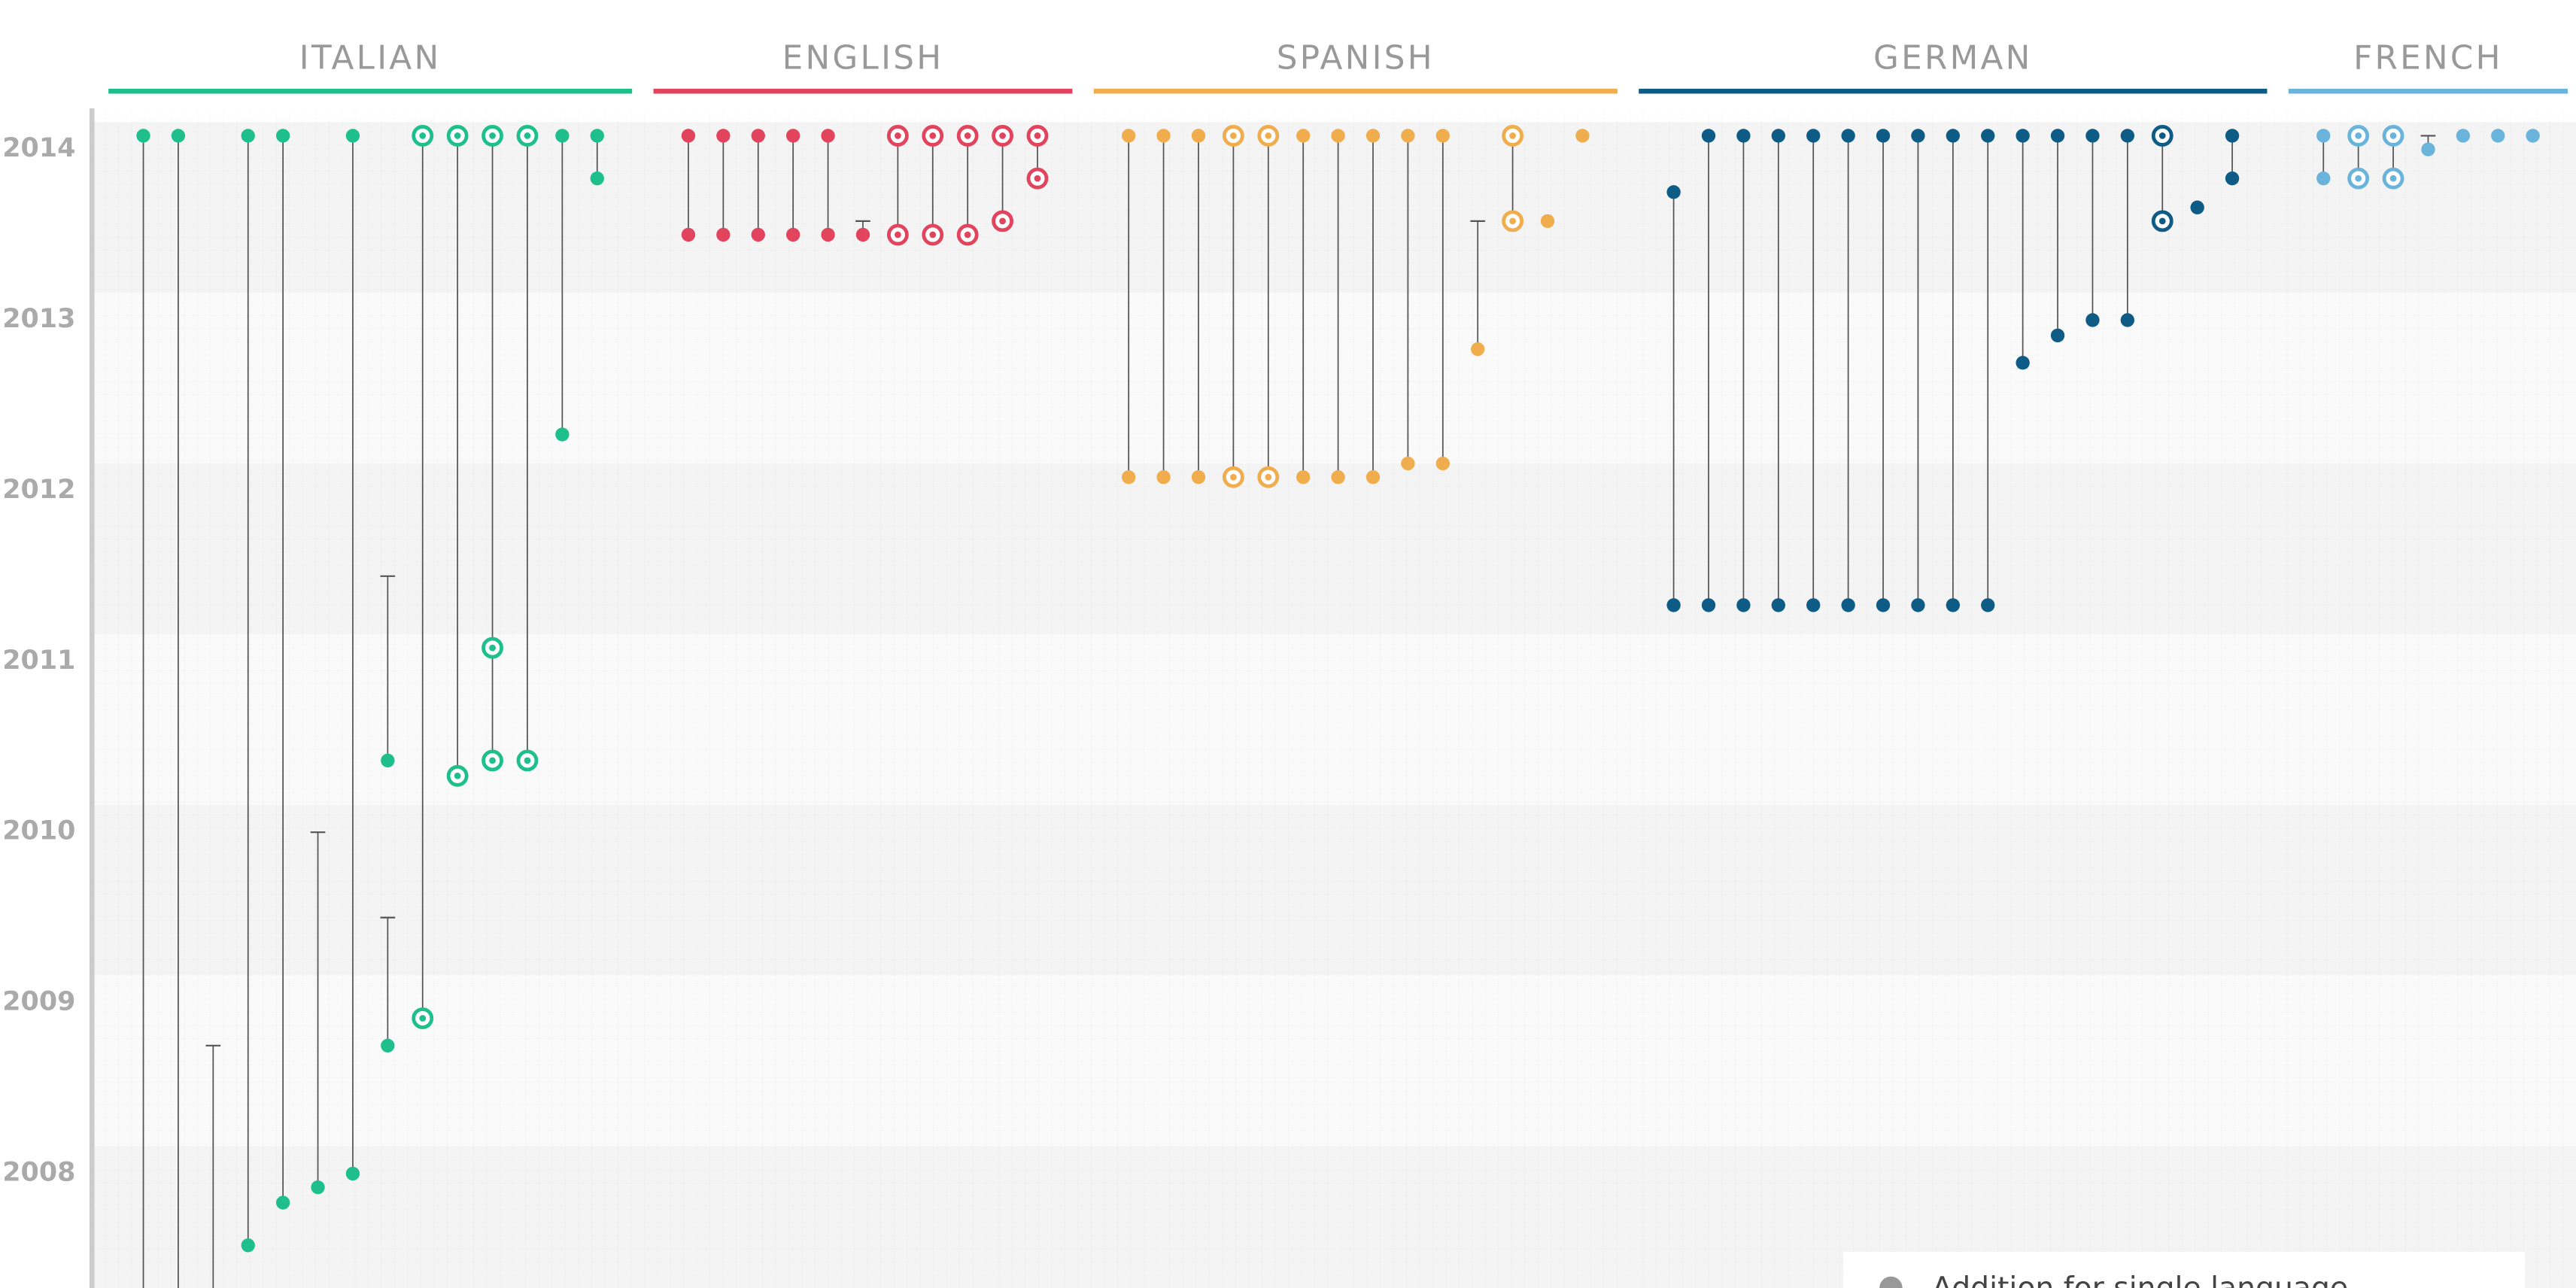 The height and width of the screenshot is (1288, 2576). Describe the element at coordinates (39, 831) in the screenshot. I see `y-tick-label: 2010` at that location.